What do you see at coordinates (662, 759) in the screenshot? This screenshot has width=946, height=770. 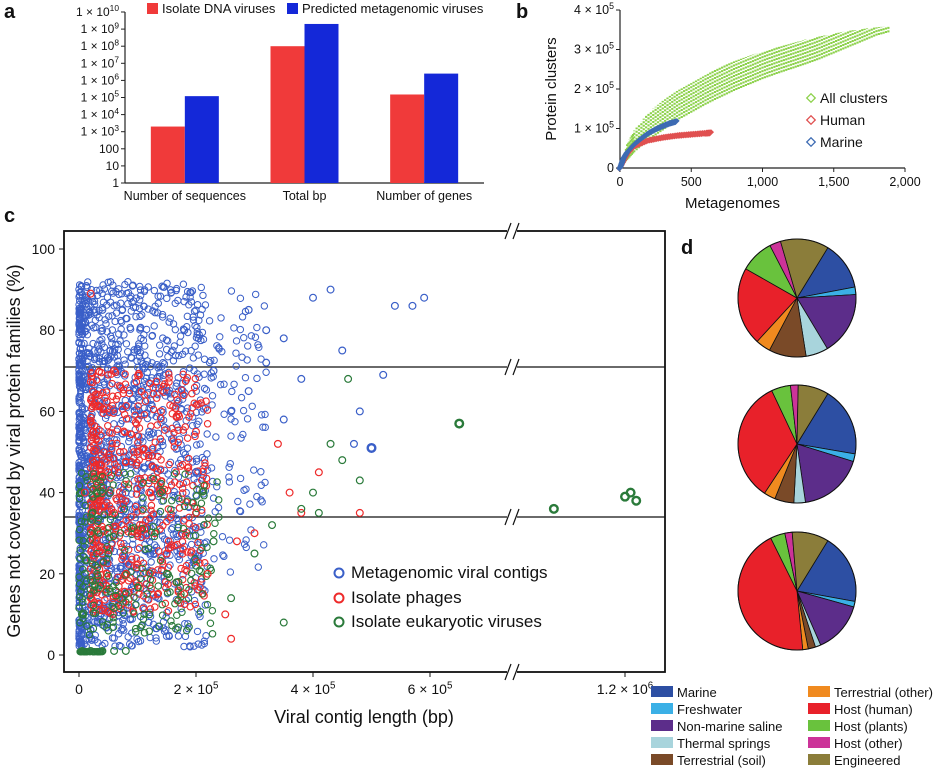 I see `d-legend-swatch` at bounding box center [662, 759].